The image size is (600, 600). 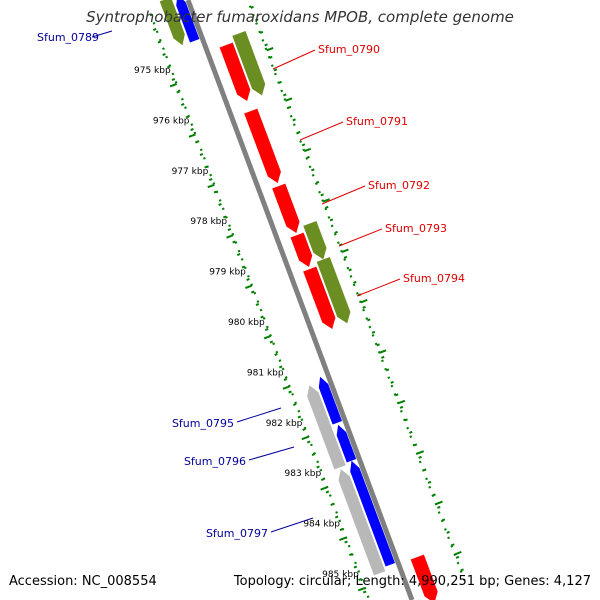 I want to click on gene-label-sfum-0789: Sfum_0789, so click(x=68, y=37).